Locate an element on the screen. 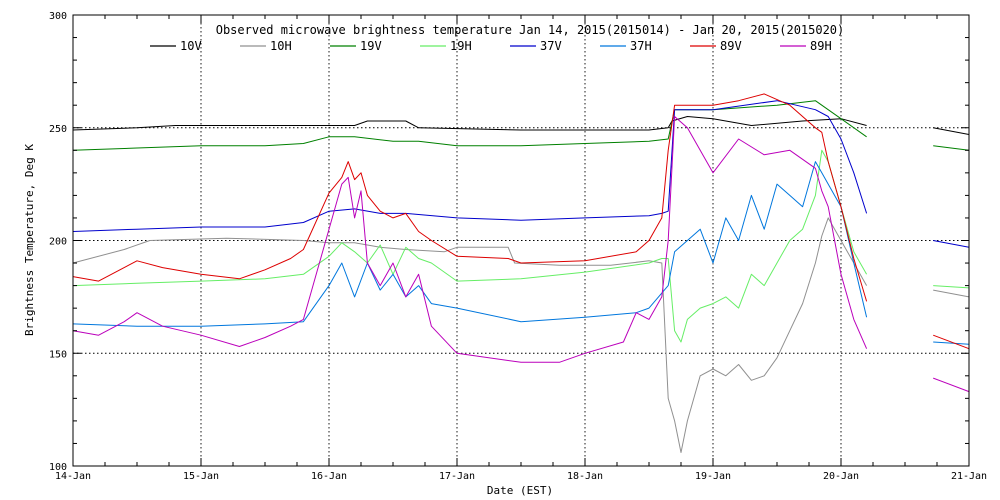 This screenshot has width=1000, height=500. y-tick-label: 200 is located at coordinates (58, 242).